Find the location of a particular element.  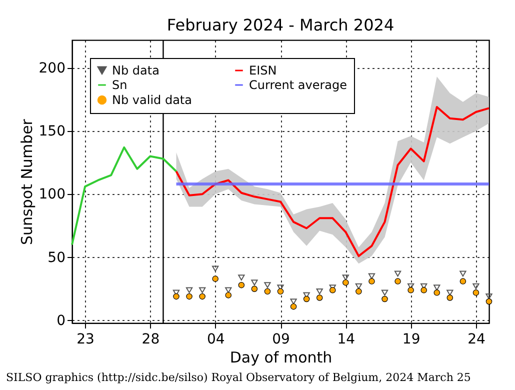

y-tick-label: 50 is located at coordinates (57, 258).